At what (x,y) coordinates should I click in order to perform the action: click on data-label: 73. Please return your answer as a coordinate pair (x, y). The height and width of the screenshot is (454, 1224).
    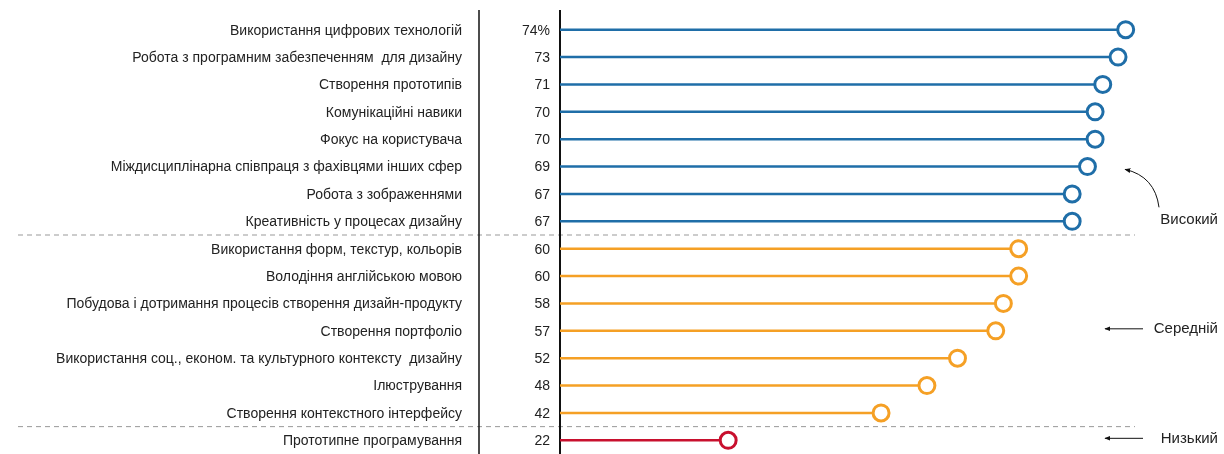
    Looking at the image, I should click on (542, 56).